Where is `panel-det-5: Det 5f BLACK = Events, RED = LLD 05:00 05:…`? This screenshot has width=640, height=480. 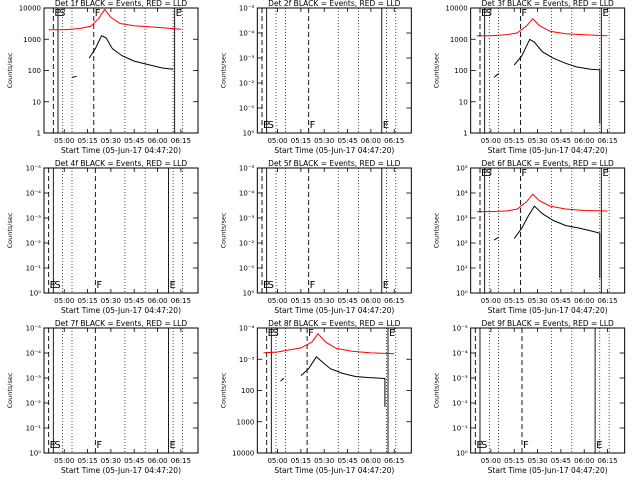
panel-det-5: Det 5f BLACK = Events, RED = LLD 05:00 05:… is located at coordinates (315, 237).